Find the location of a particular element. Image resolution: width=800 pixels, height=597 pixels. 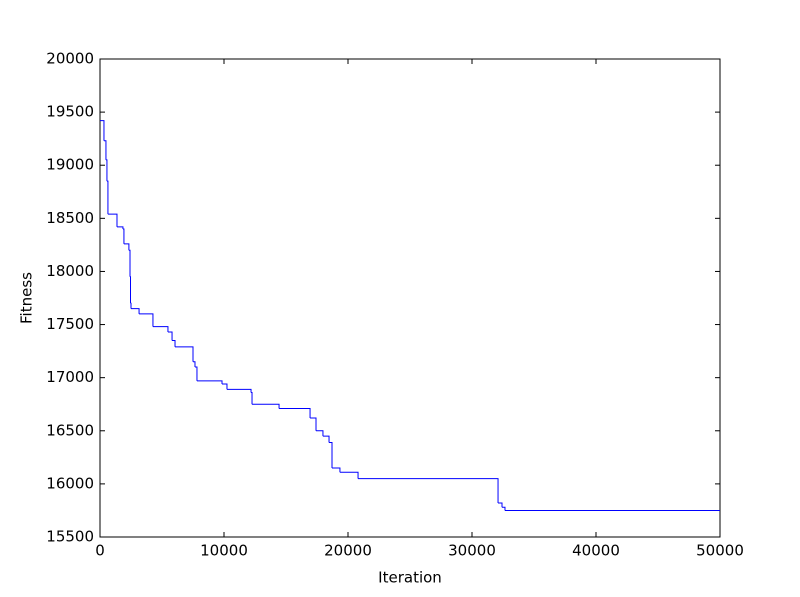

y-tick-label: 17000 is located at coordinates (70, 377).